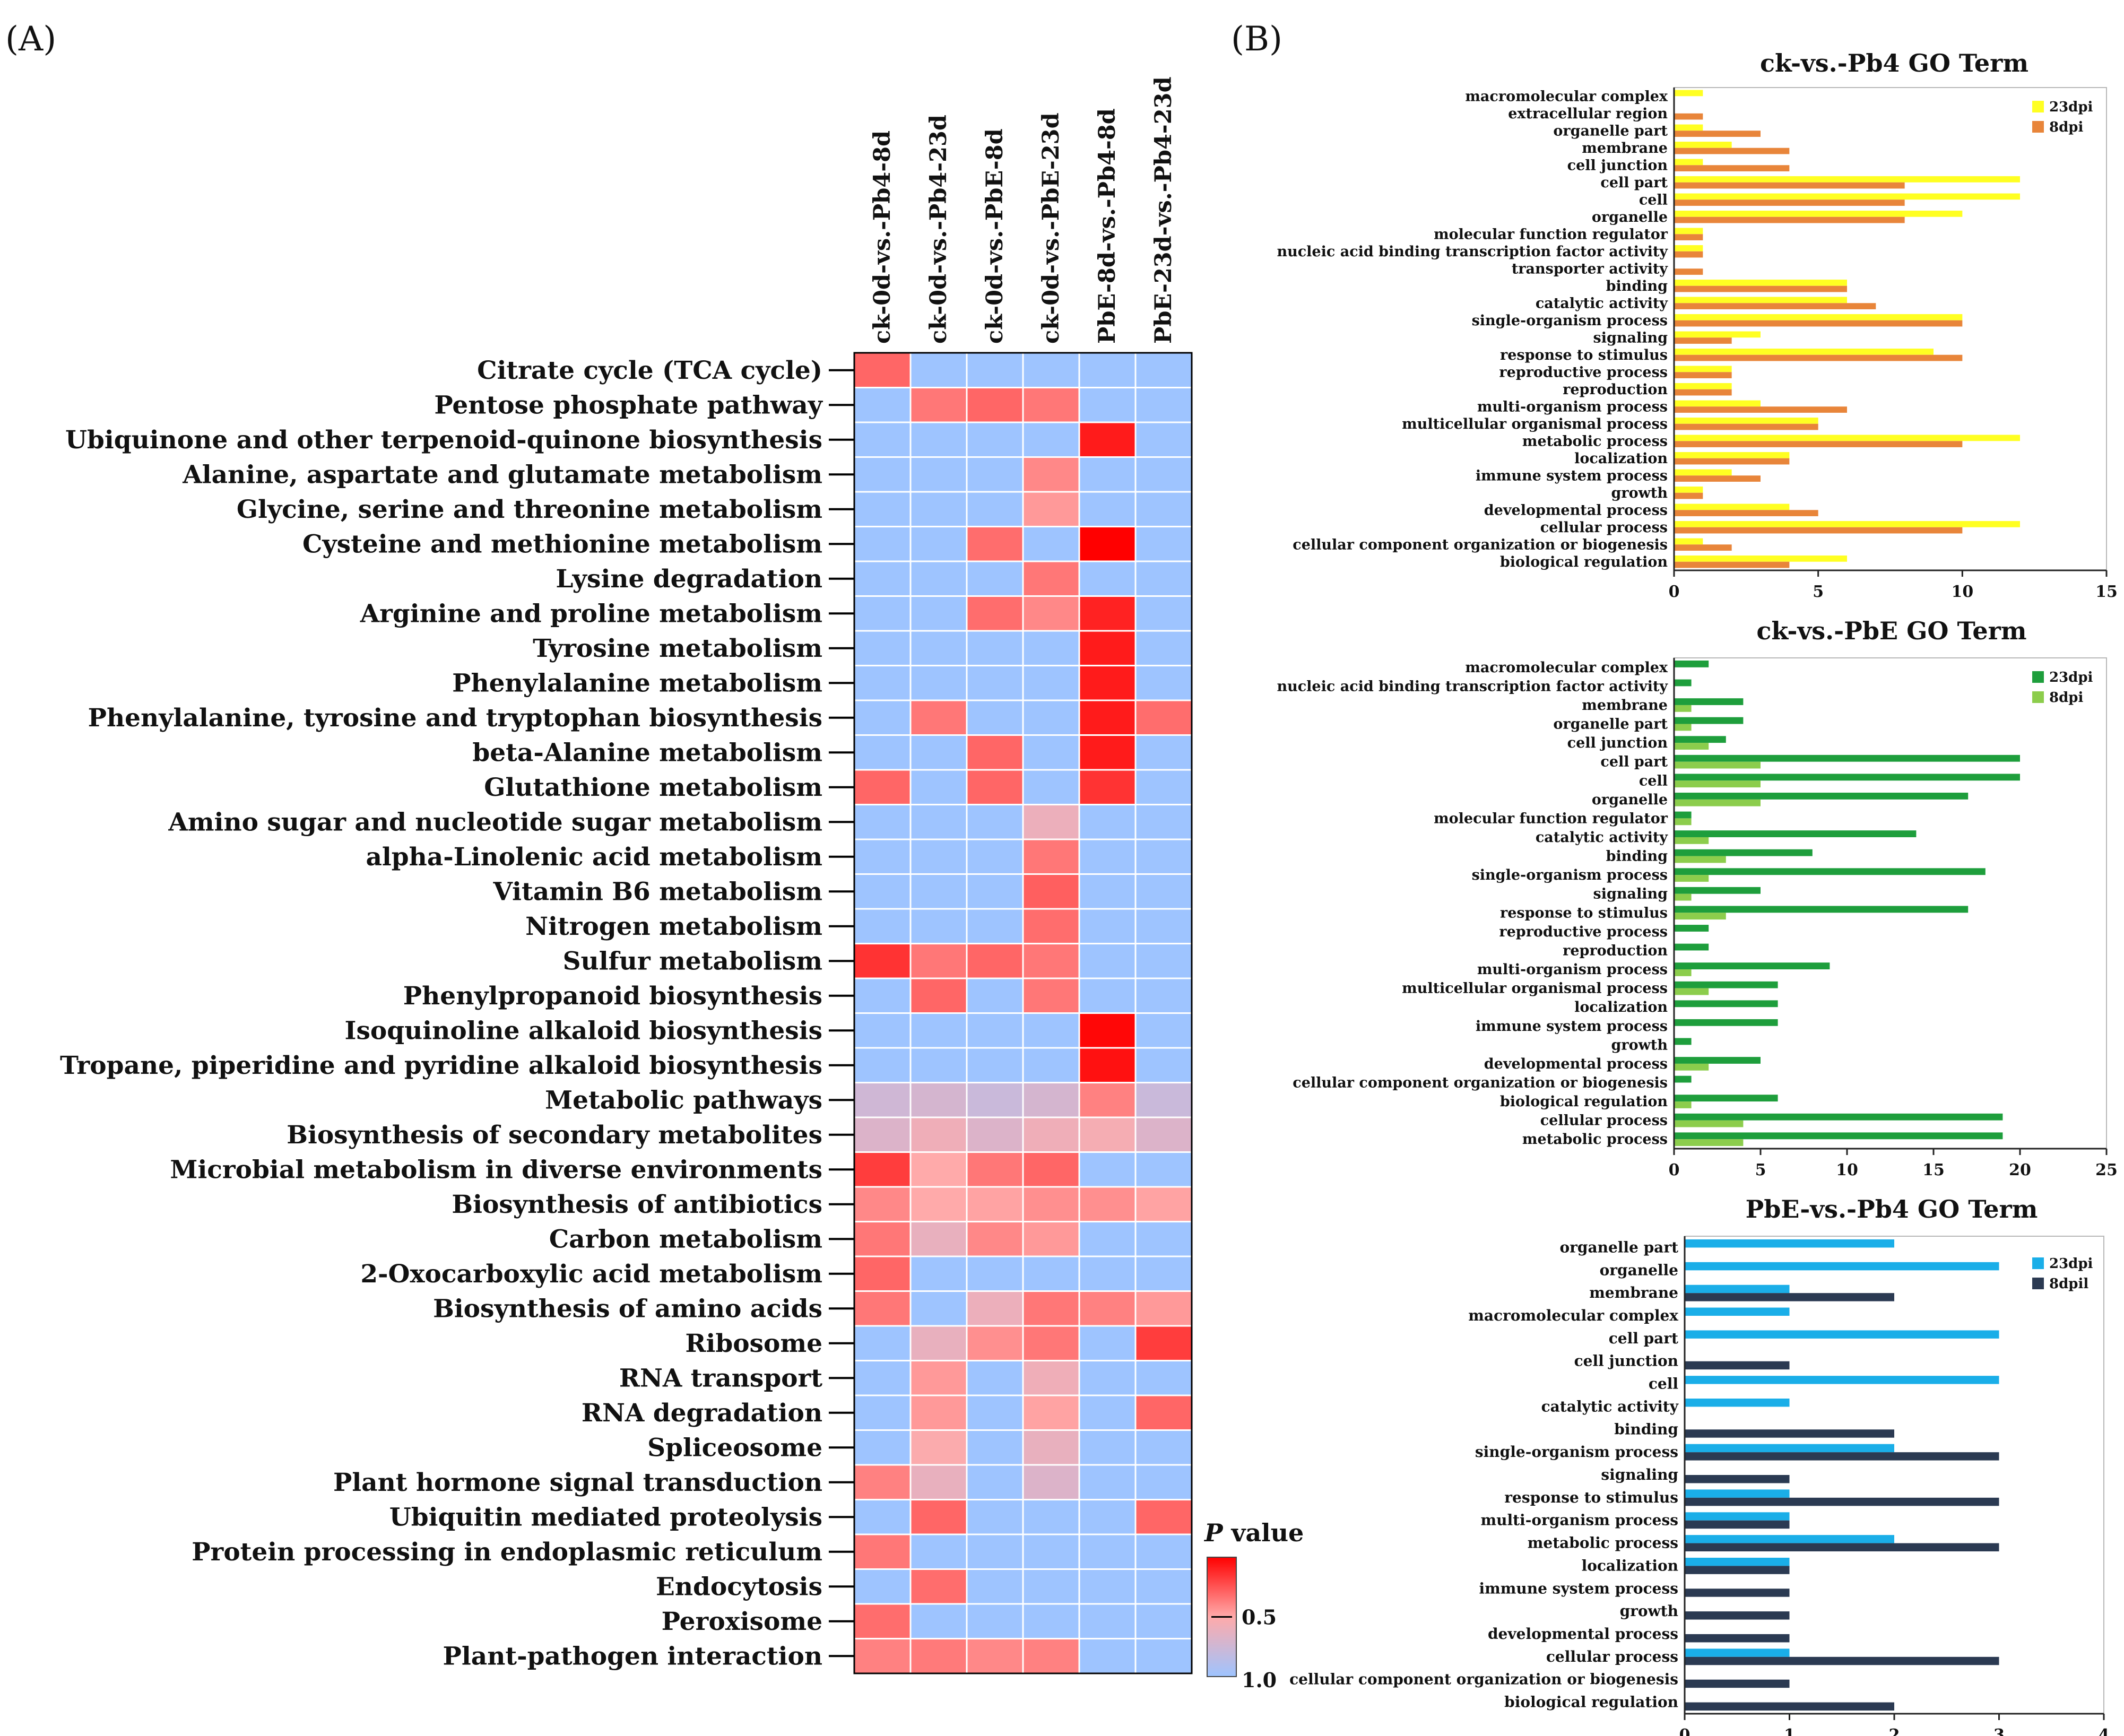 This screenshot has height=1736, width=2124. Describe the element at coordinates (1253, 1605) in the screenshot. I see `colorbar: P value 0.5 1.0` at that location.